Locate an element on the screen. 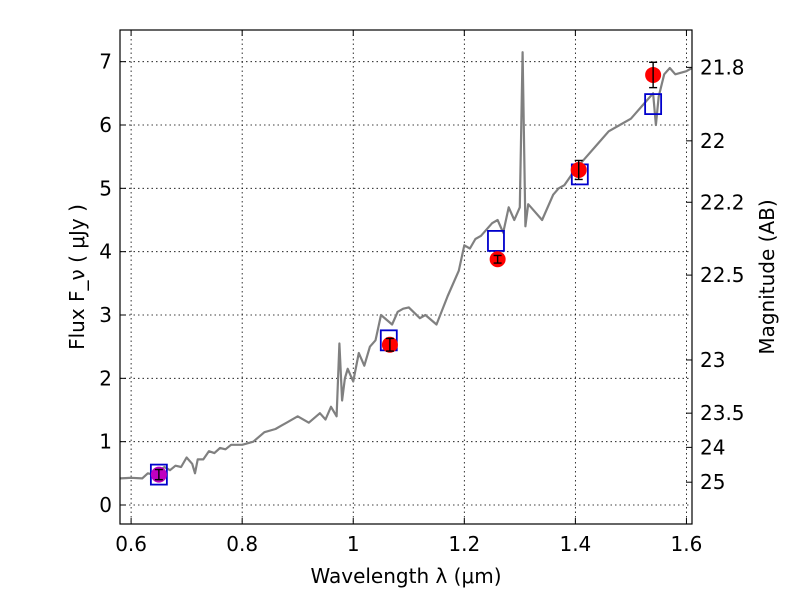 The width and height of the screenshot is (800, 600). x-tick-label: 1.4 is located at coordinates (575, 544).